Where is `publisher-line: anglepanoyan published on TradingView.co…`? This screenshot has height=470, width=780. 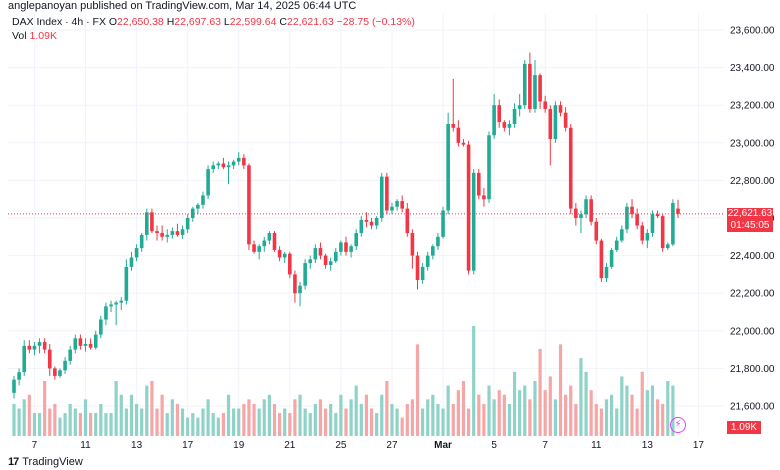 publisher-line: anglepanoyan published on TradingView.co… is located at coordinates (182, 6).